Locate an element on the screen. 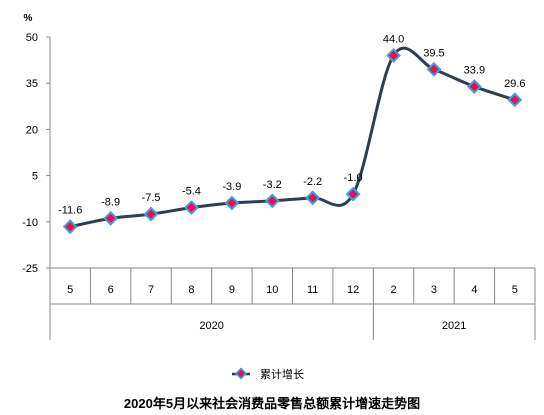 The height and width of the screenshot is (415, 544). y-unit-label: % is located at coordinates (28, 18).